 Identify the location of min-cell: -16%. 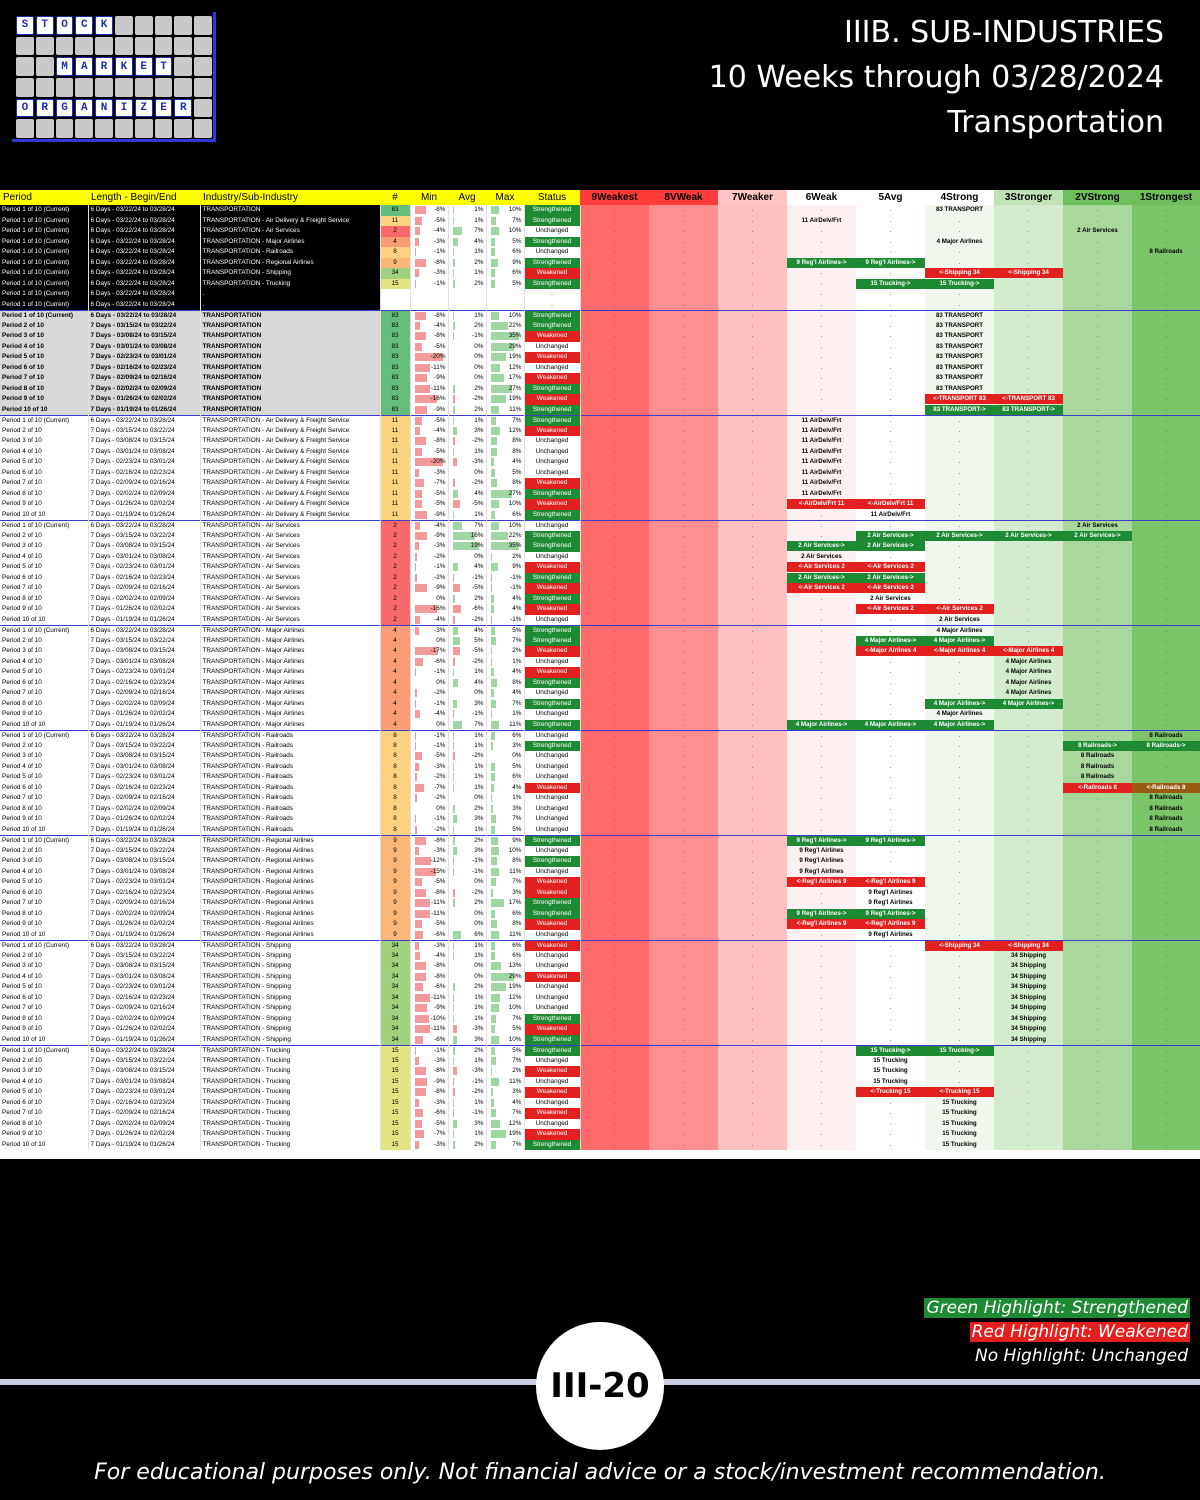
(429, 399).